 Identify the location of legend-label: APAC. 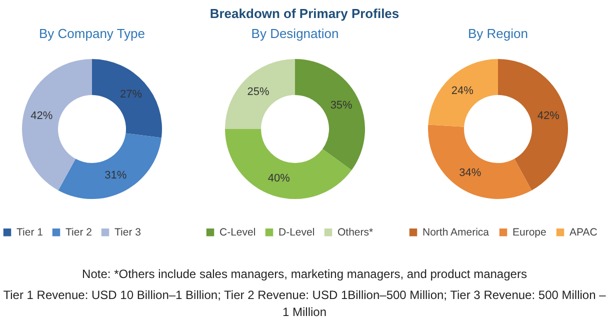
(584, 232).